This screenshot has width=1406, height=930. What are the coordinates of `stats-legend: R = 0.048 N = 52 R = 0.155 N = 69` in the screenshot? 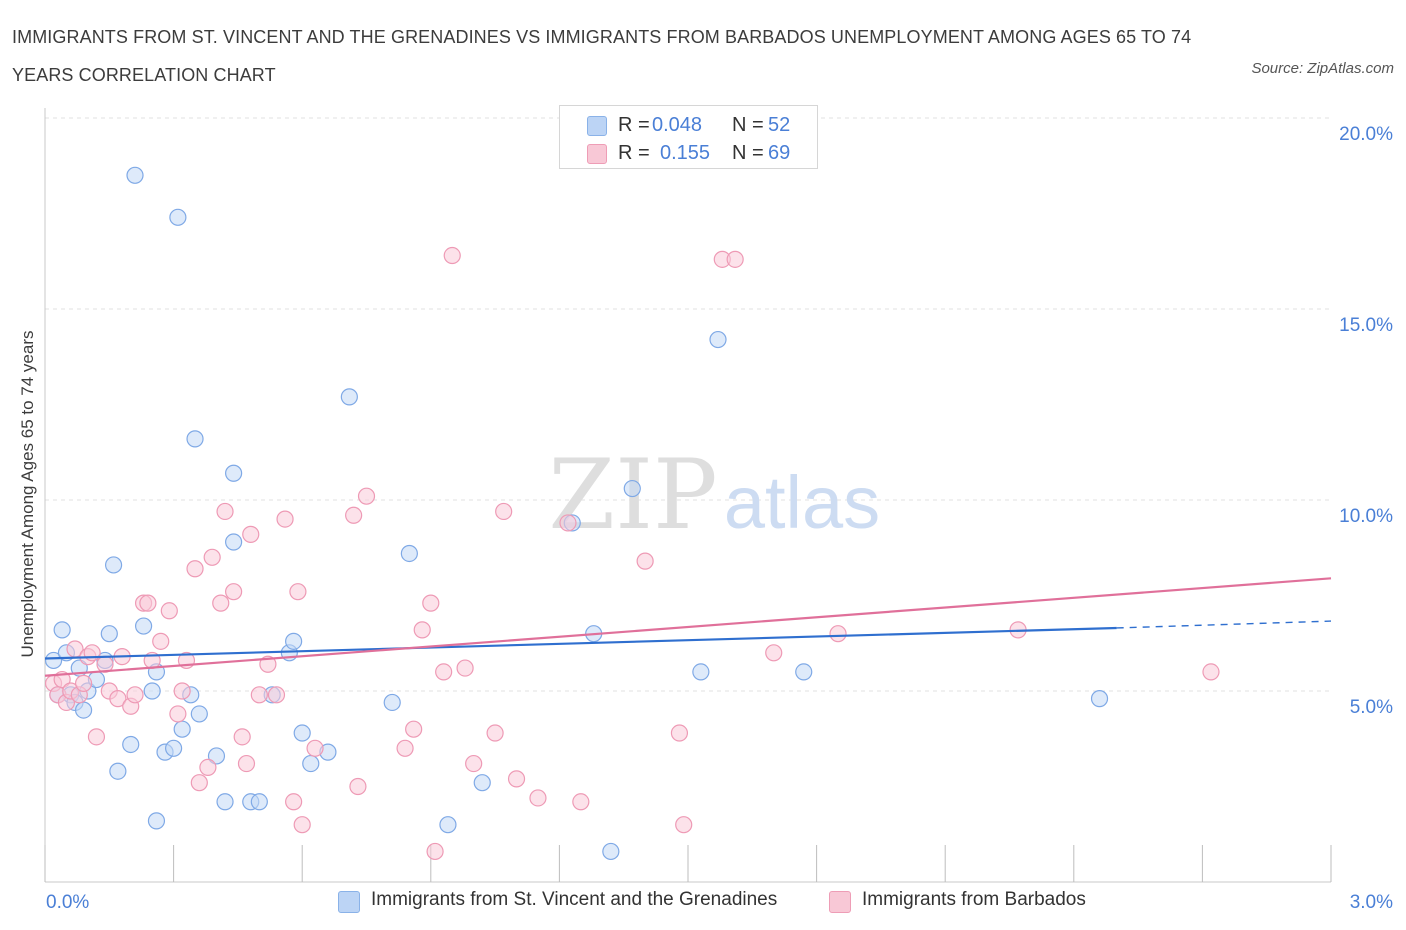 It's located at (688, 137).